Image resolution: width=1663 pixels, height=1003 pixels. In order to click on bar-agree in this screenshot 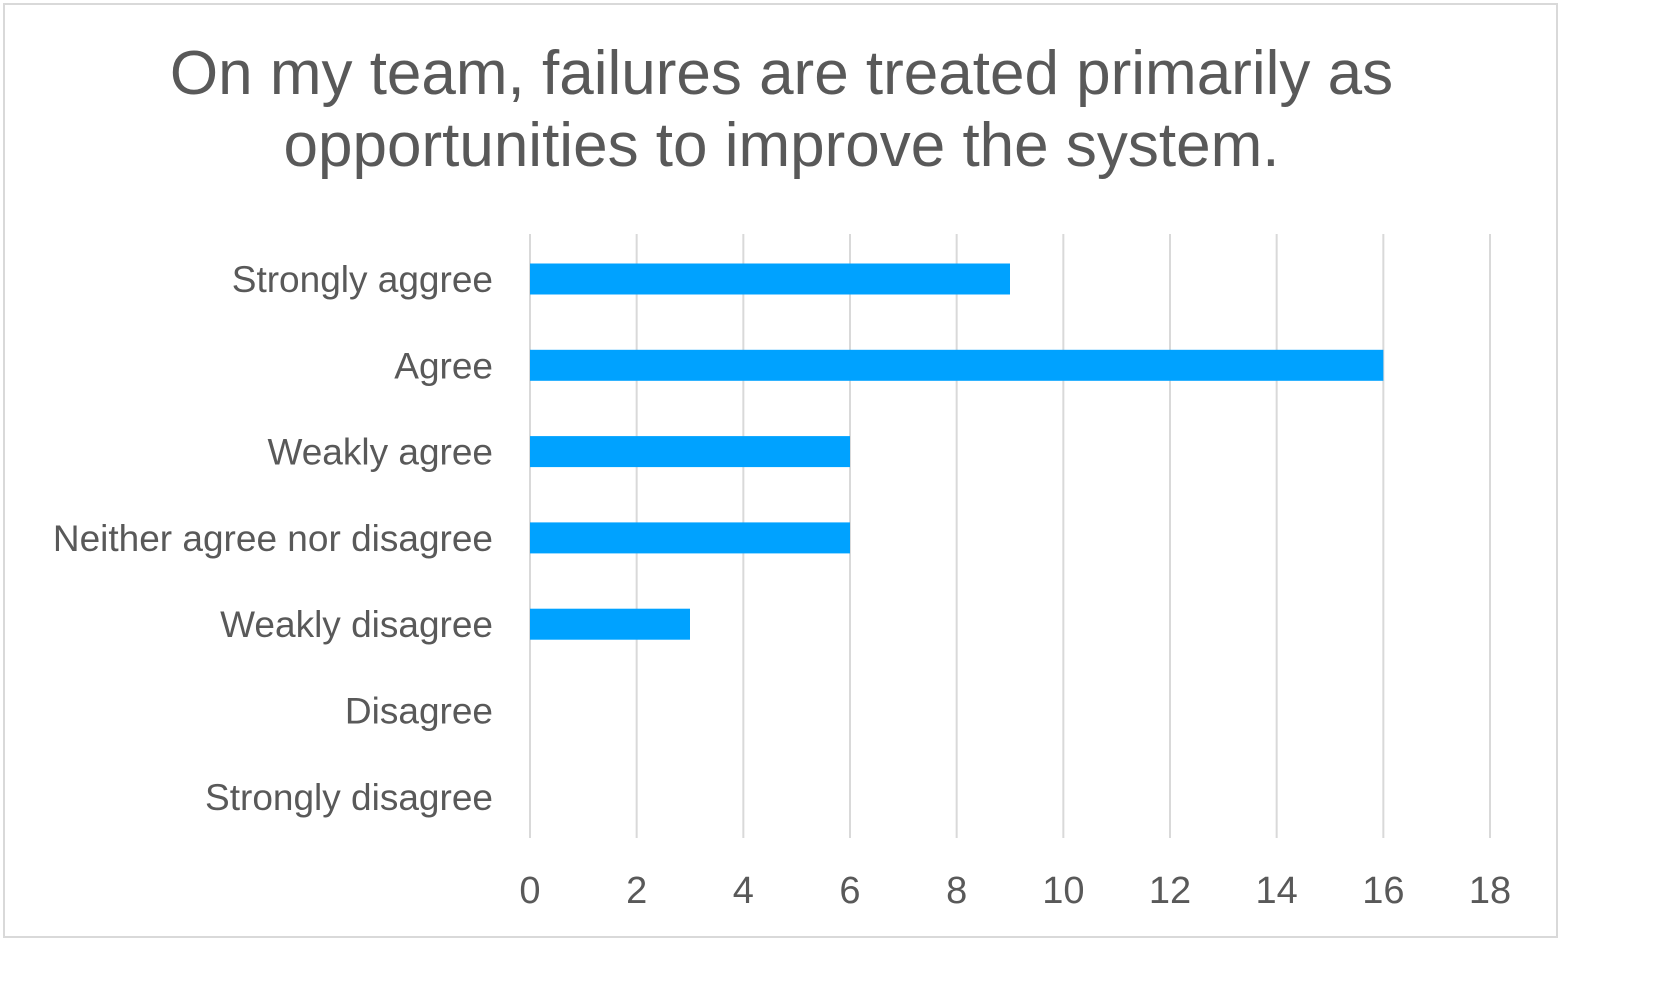, I will do `click(957, 365)`.